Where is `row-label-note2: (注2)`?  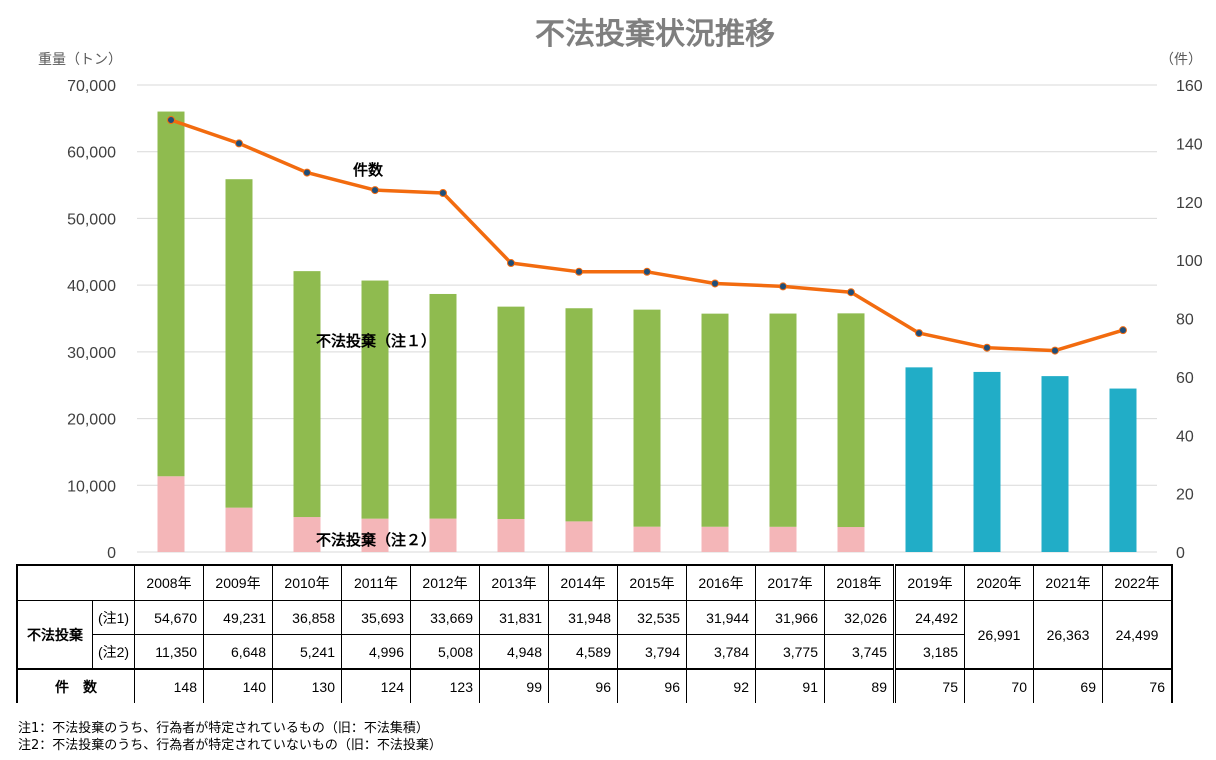 row-label-note2: (注2) is located at coordinates (113, 652).